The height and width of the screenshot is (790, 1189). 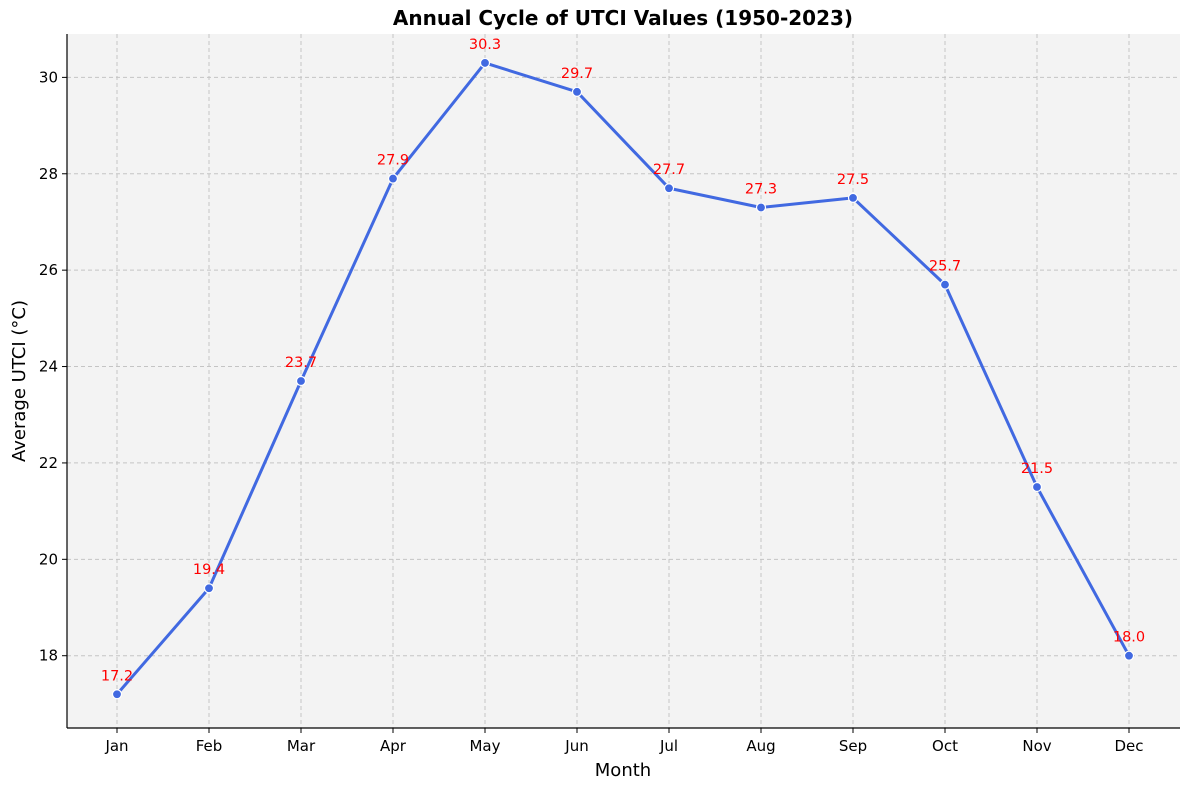 I want to click on x-tick-label: May, so click(x=484, y=746).